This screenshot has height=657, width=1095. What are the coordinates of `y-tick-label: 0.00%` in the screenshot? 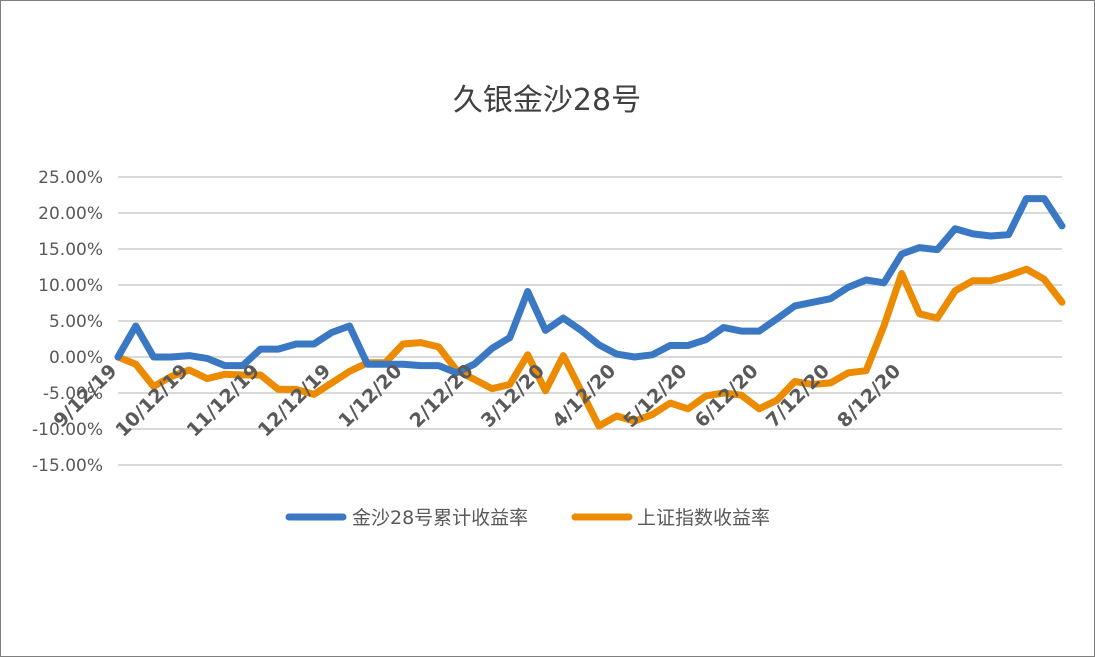 It's located at (76, 358).